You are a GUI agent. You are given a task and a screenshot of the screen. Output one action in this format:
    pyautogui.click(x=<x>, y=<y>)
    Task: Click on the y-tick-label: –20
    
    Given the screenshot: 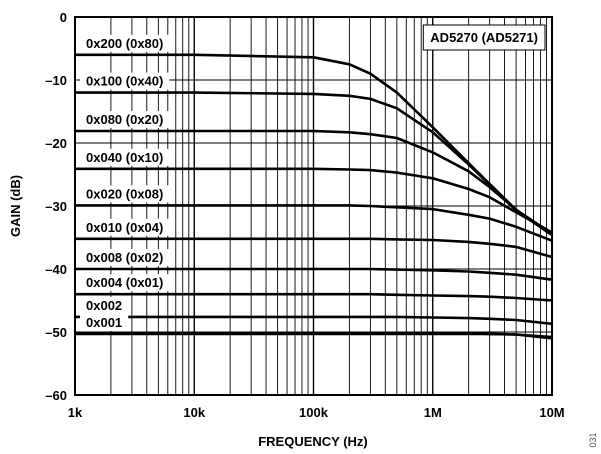 What is the action you would take?
    pyautogui.click(x=56, y=143)
    